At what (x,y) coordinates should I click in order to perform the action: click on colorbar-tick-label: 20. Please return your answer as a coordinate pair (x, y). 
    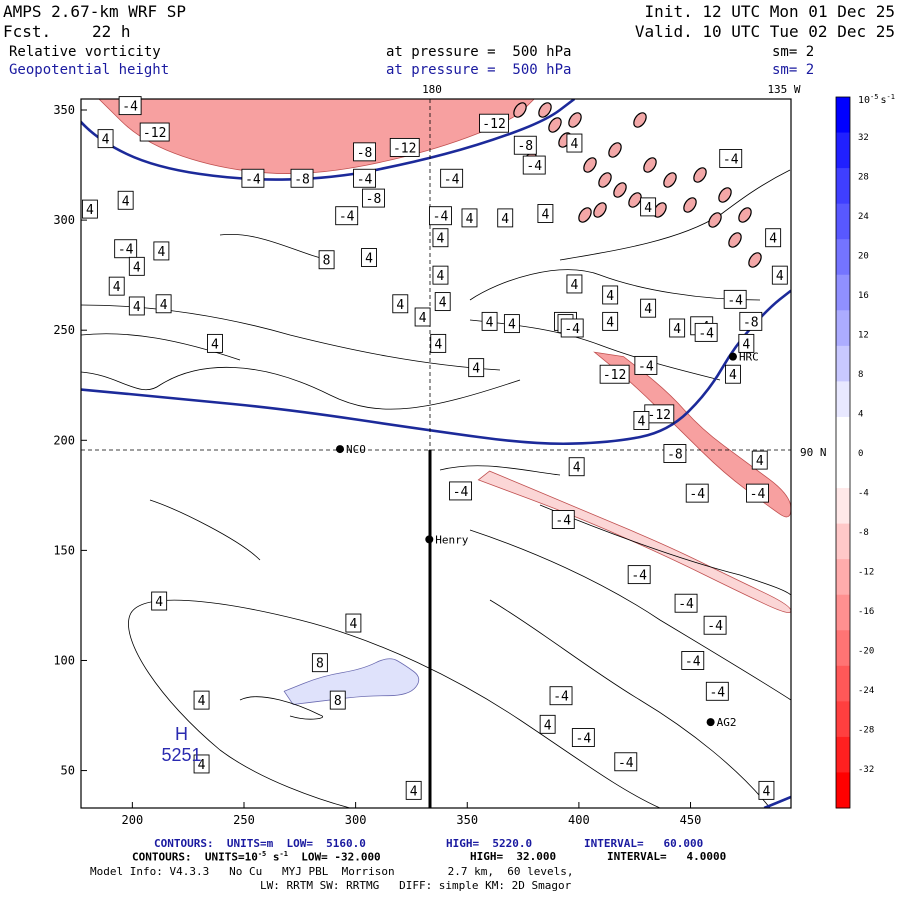
    Looking at the image, I should click on (863, 257).